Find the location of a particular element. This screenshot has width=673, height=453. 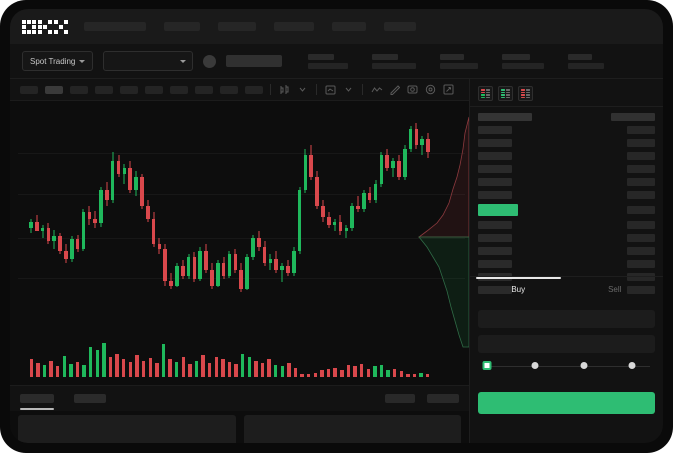

order-amount-field is located at coordinates (566, 344).